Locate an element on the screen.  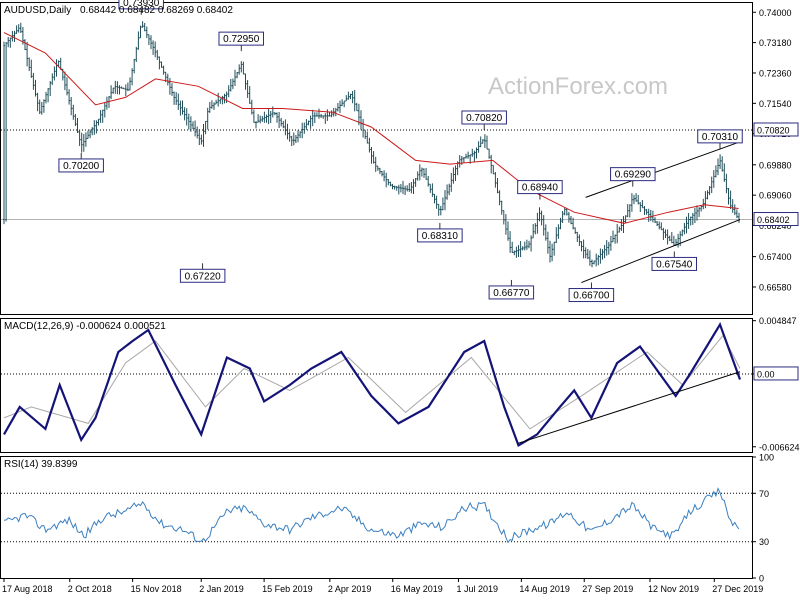
macd-signal-line is located at coordinates (372, 382).